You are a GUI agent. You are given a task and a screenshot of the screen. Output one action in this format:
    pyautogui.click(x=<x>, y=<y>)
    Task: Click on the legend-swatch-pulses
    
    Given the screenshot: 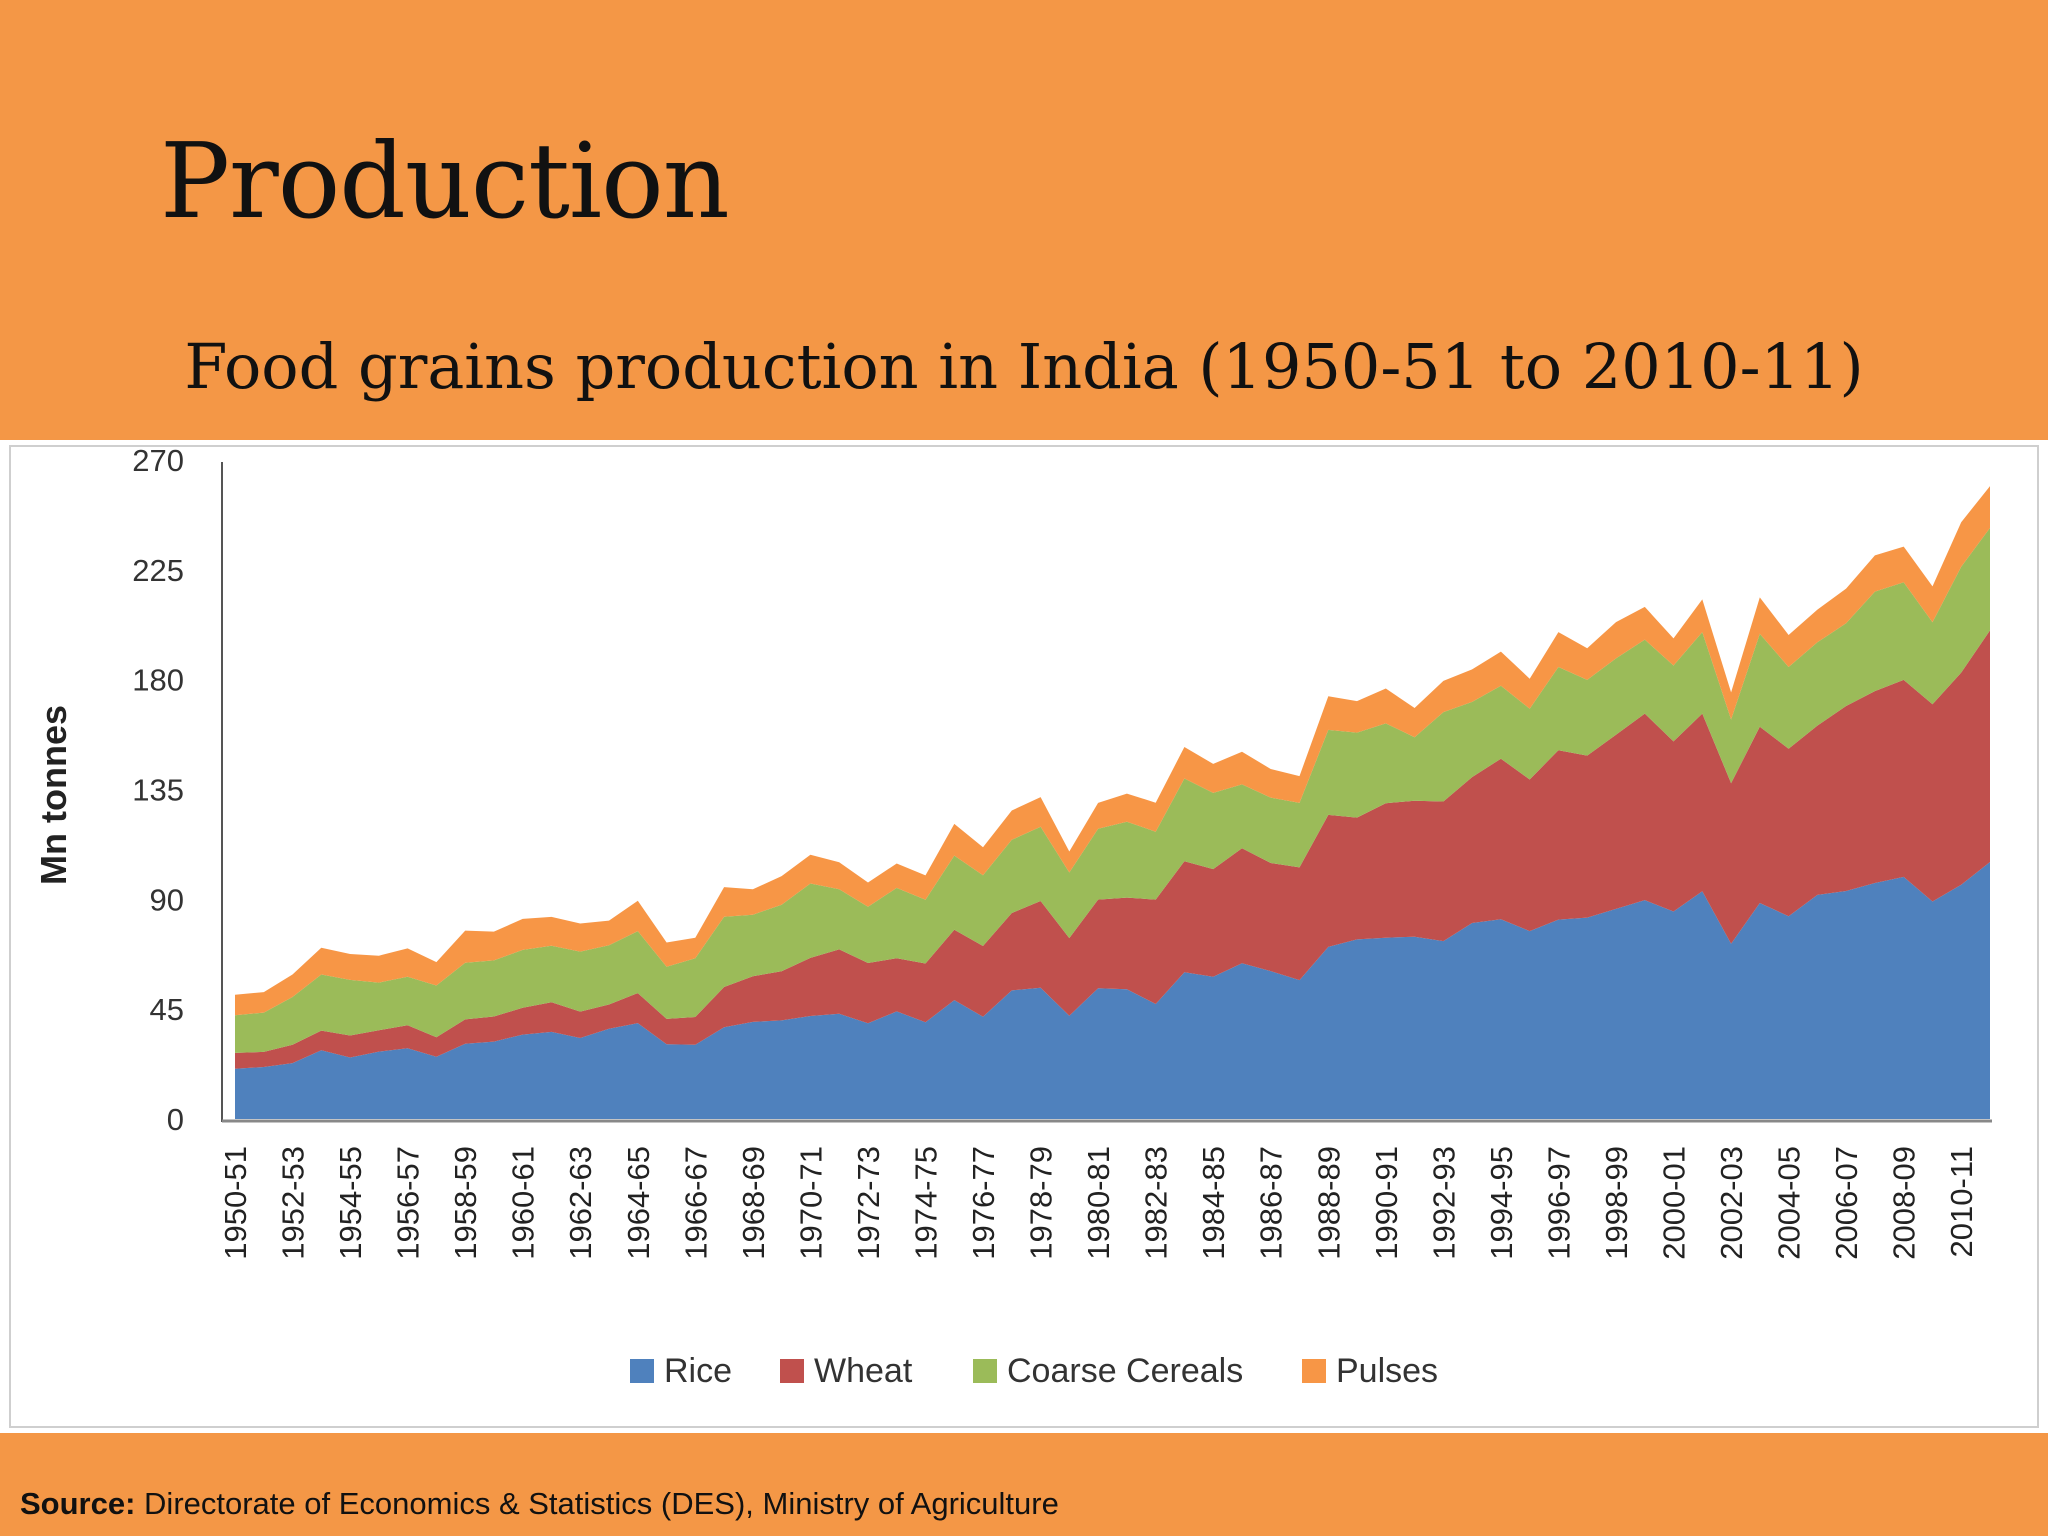 What is the action you would take?
    pyautogui.click(x=1314, y=1371)
    